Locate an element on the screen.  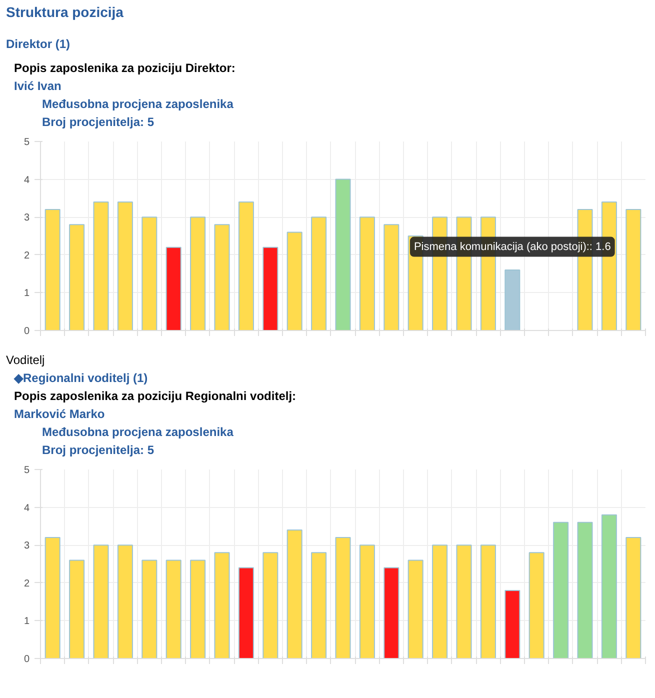
text: Marković Marko is located at coordinates (59, 414).